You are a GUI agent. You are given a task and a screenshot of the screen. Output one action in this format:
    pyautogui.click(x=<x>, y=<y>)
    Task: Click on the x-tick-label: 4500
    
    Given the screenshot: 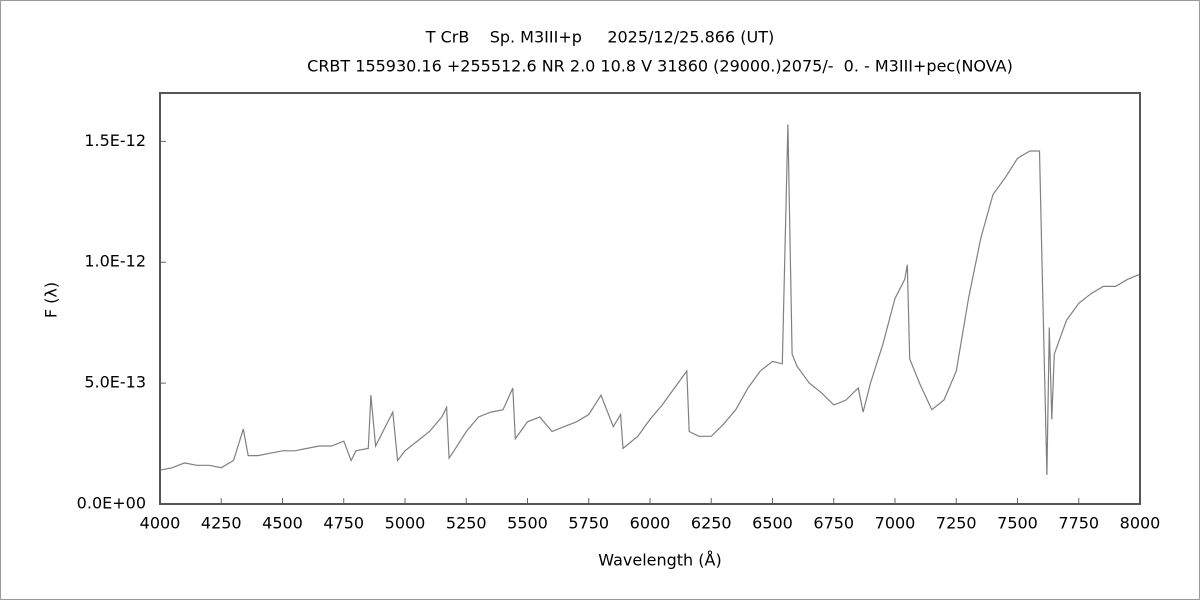 What is the action you would take?
    pyautogui.click(x=282, y=523)
    